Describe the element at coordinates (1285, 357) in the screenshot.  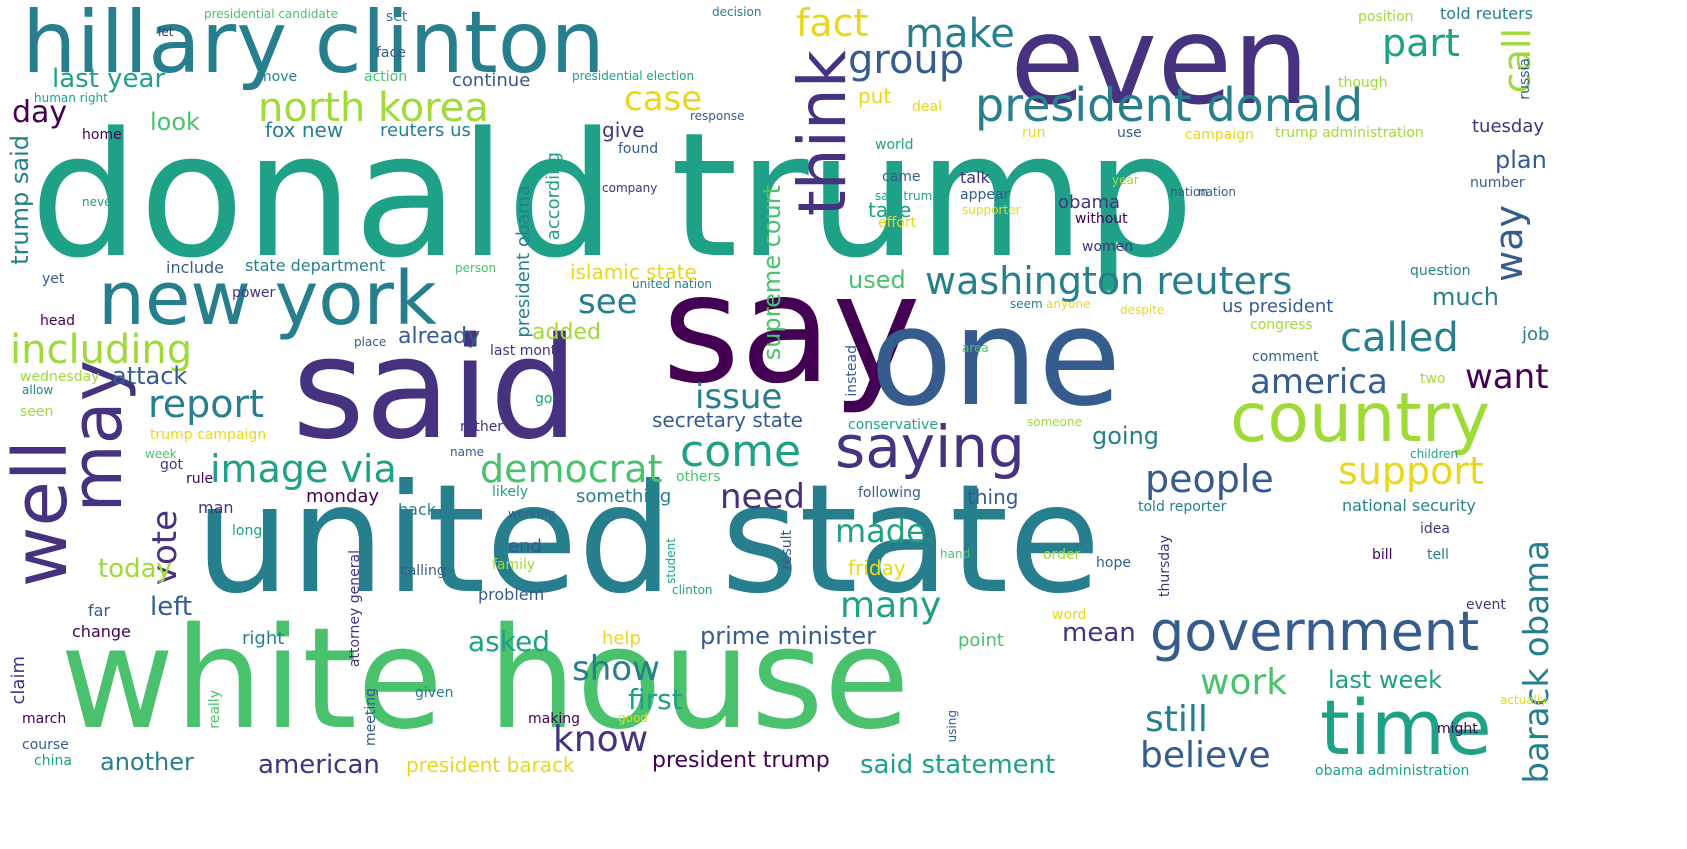
I see `word: comment` at that location.